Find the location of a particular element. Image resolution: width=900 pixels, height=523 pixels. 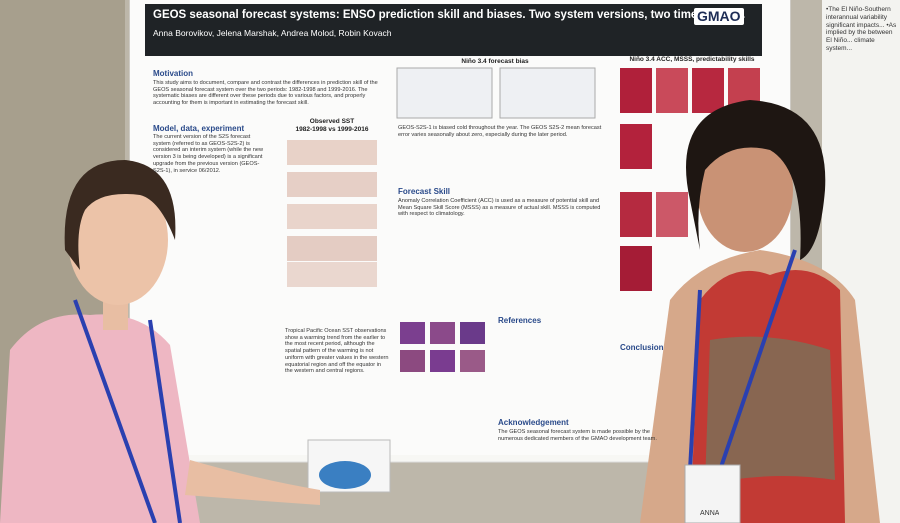

section-heading: References is located at coordinates (520, 320).